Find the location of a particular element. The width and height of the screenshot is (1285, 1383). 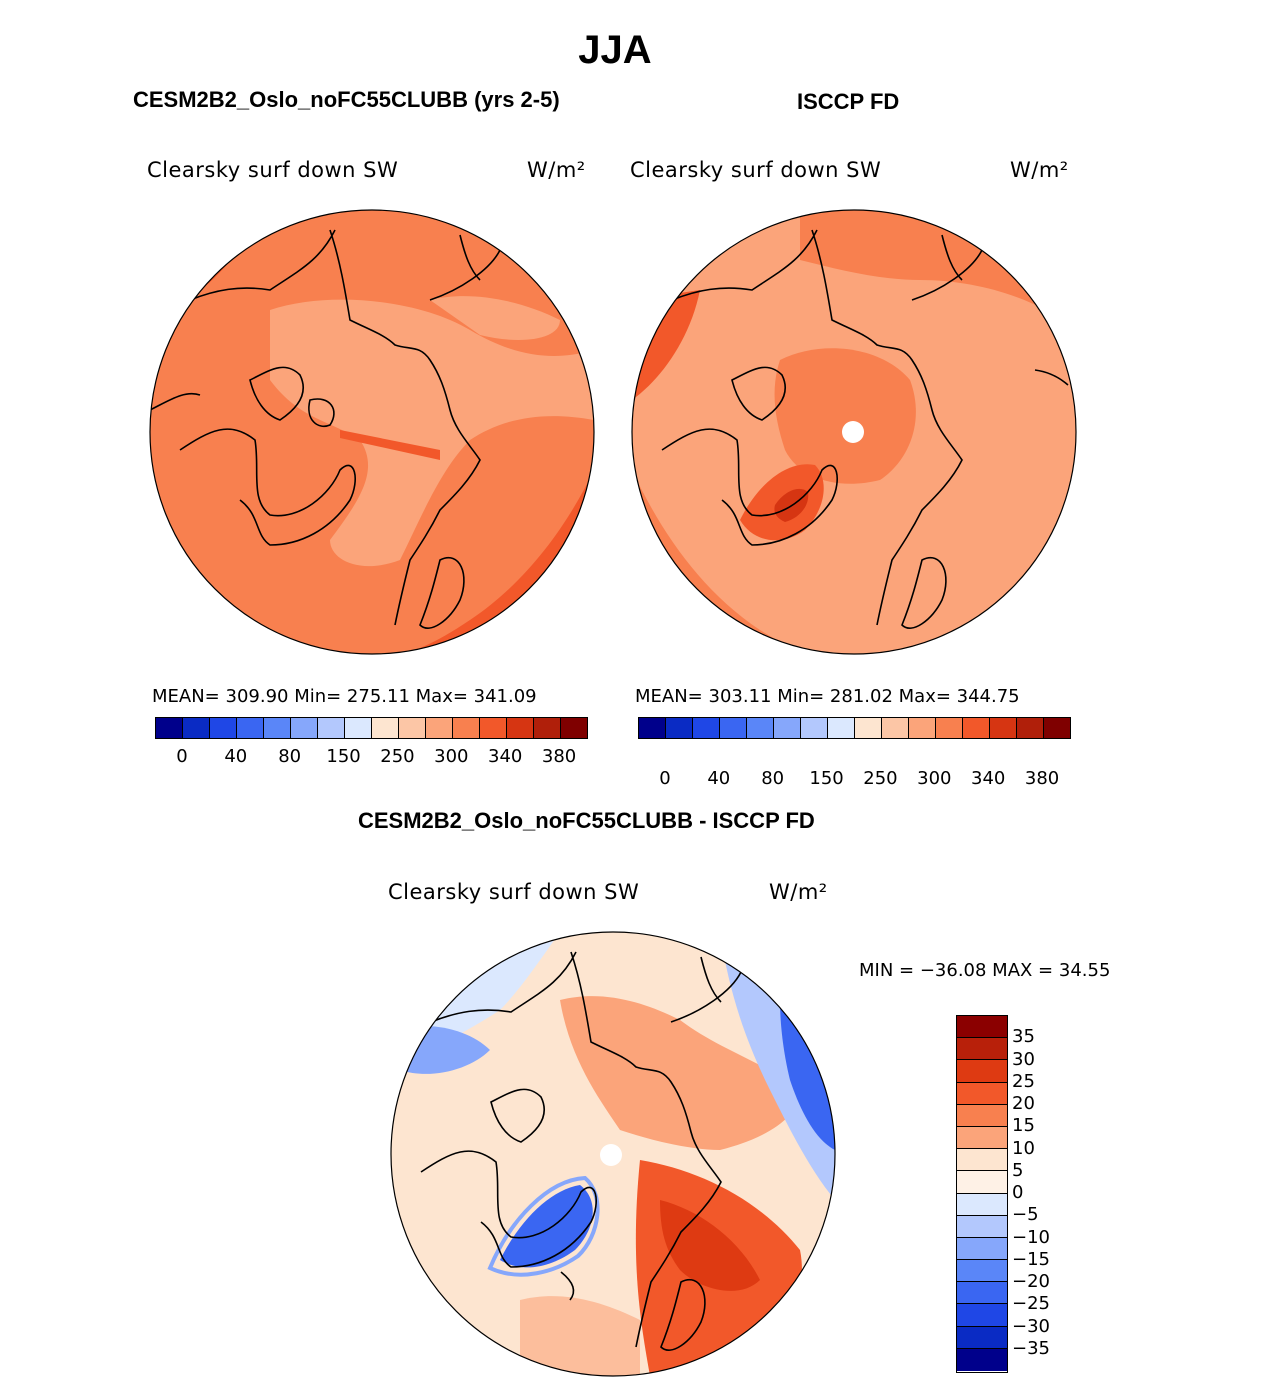

colorbar-tick-label: 150 is located at coordinates (343, 756).